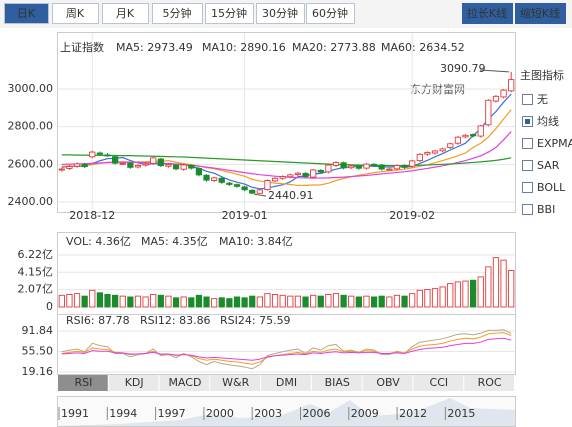 The height and width of the screenshot is (427, 572). Describe the element at coordinates (463, 68) in the screenshot. I see `annotation: 3090.79` at that location.